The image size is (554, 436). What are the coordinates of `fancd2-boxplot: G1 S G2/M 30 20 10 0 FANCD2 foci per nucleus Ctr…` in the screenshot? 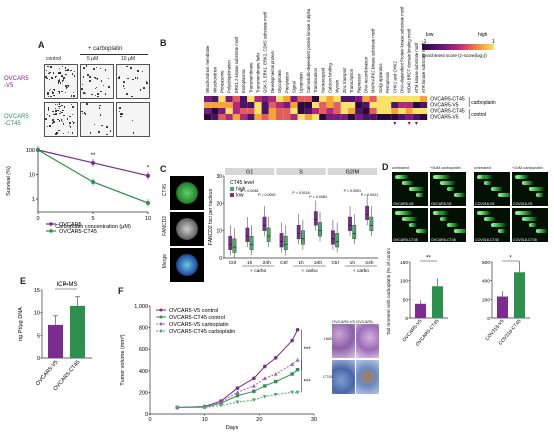 It's located at (293, 221).